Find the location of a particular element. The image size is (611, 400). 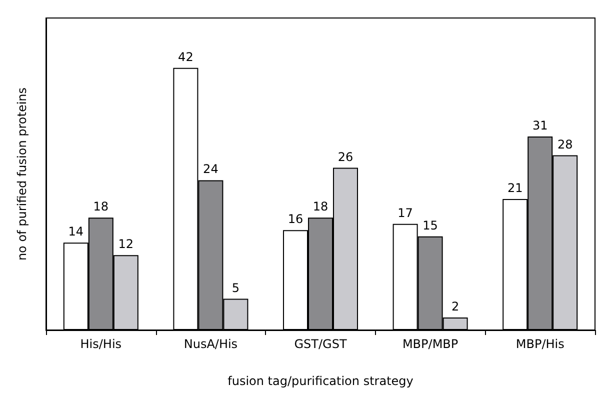

data-label: 24 is located at coordinates (210, 169).